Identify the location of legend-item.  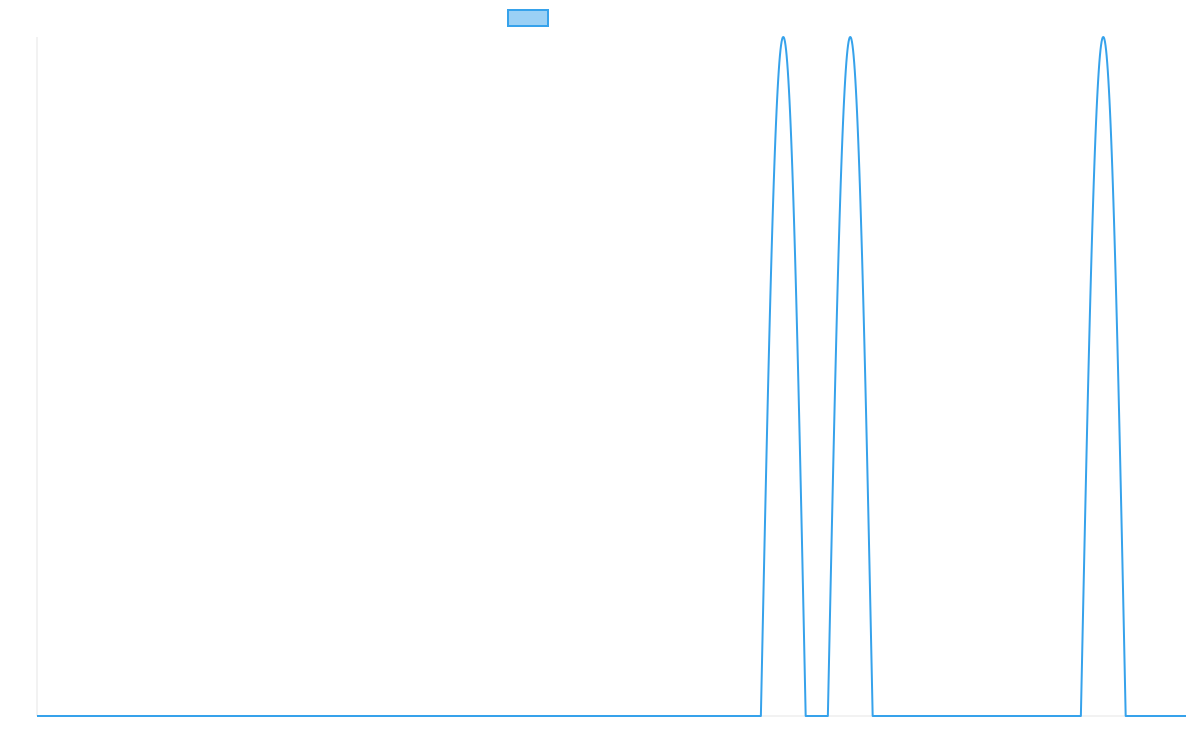
(528, 18).